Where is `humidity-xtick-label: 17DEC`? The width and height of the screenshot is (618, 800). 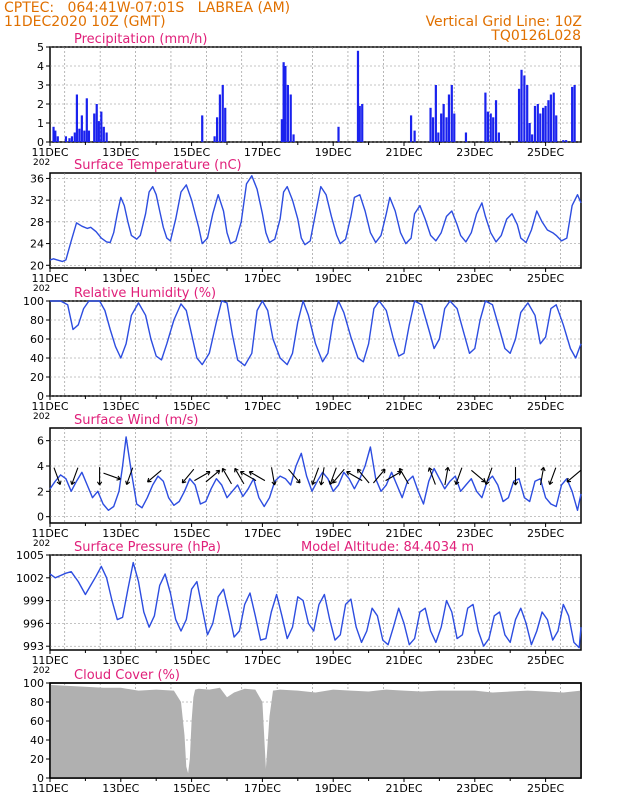 humidity-xtick-label: 17DEC is located at coordinates (262, 406).